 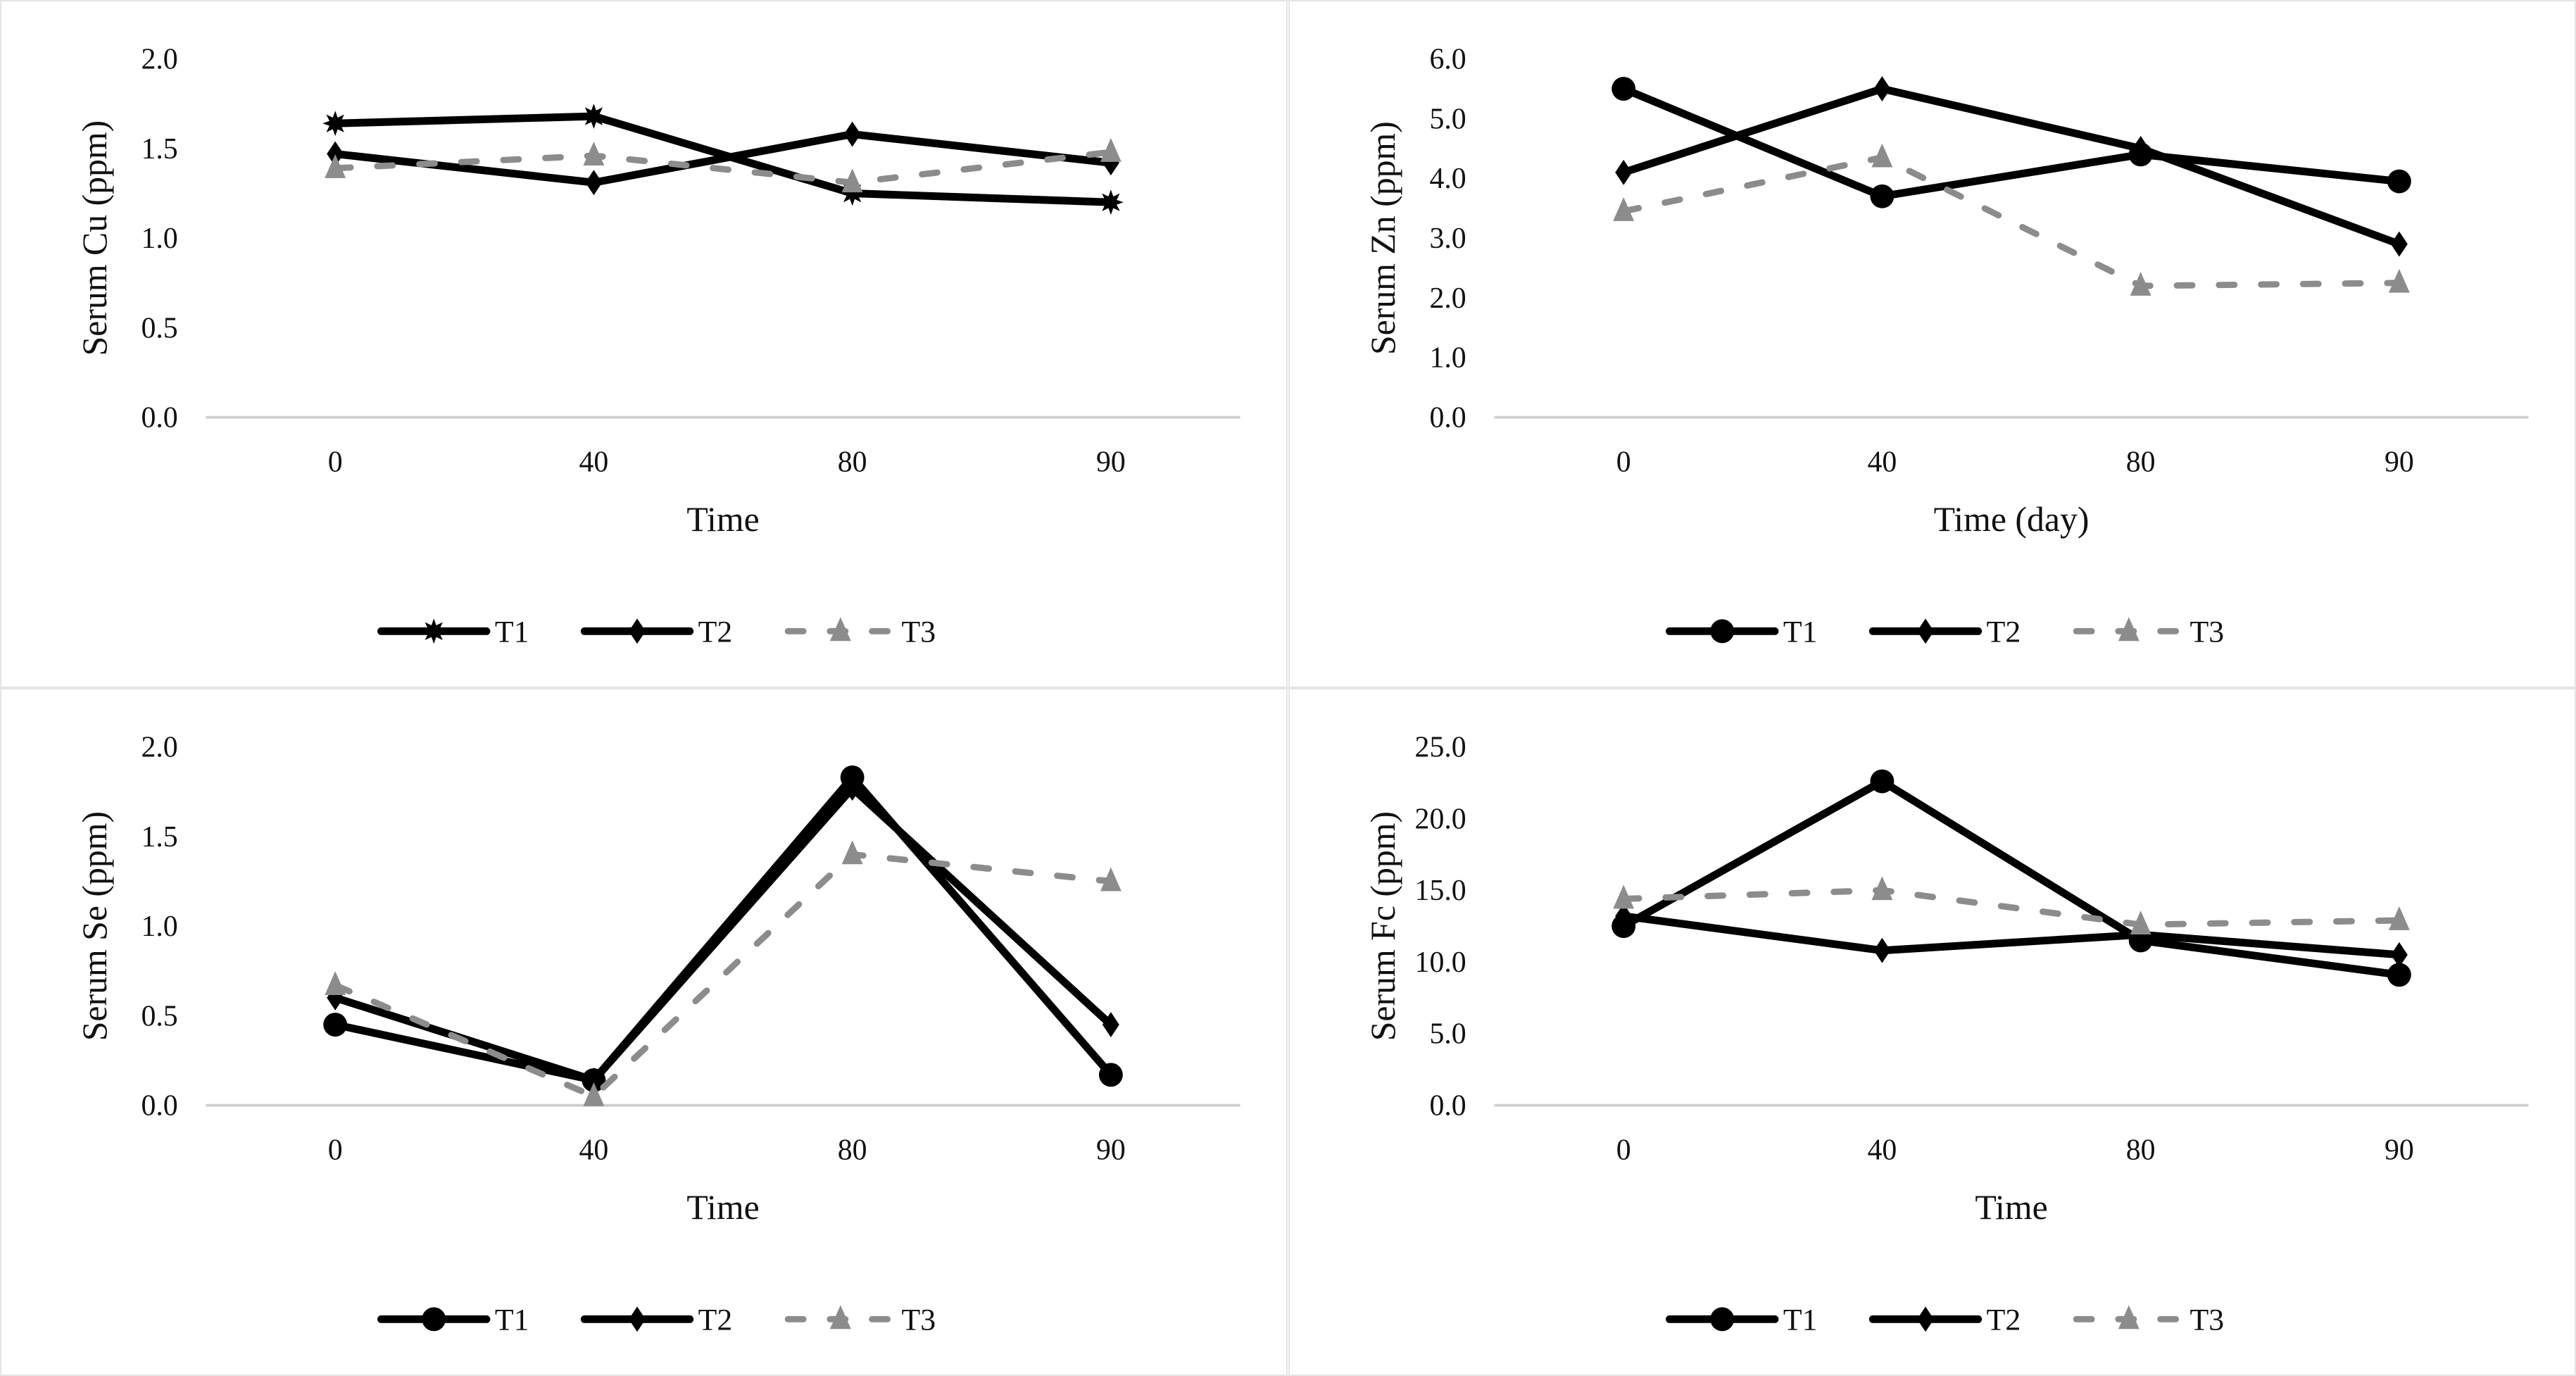 I want to click on series-line-t1, so click(x=2012, y=878).